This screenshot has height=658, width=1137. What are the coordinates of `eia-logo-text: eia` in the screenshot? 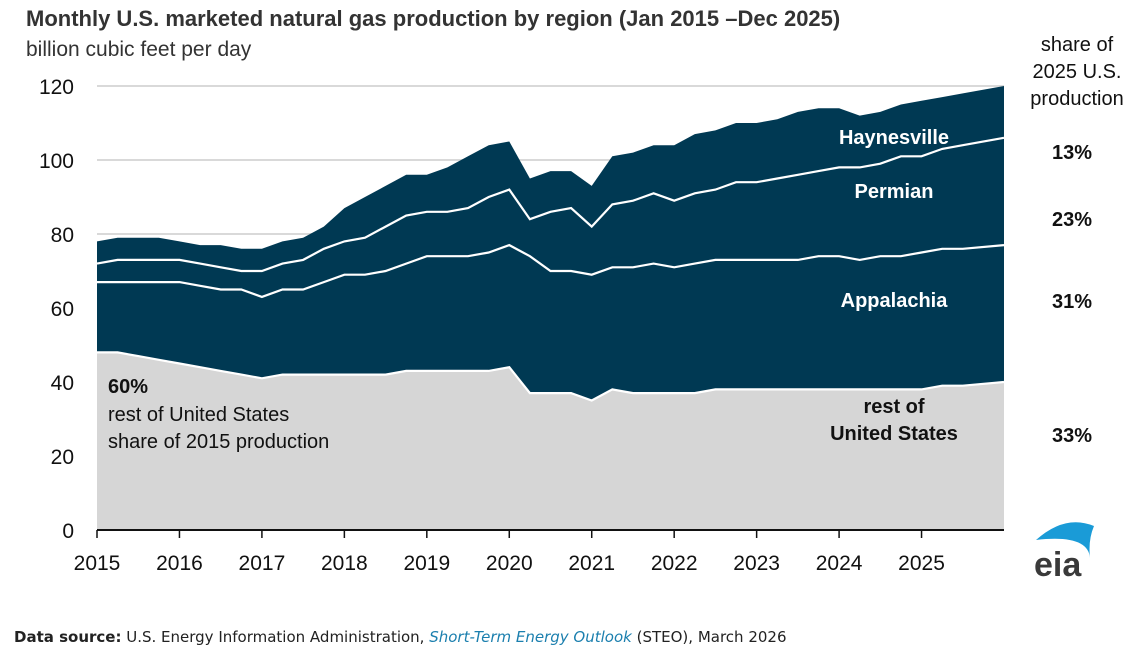 It's located at (1058, 563).